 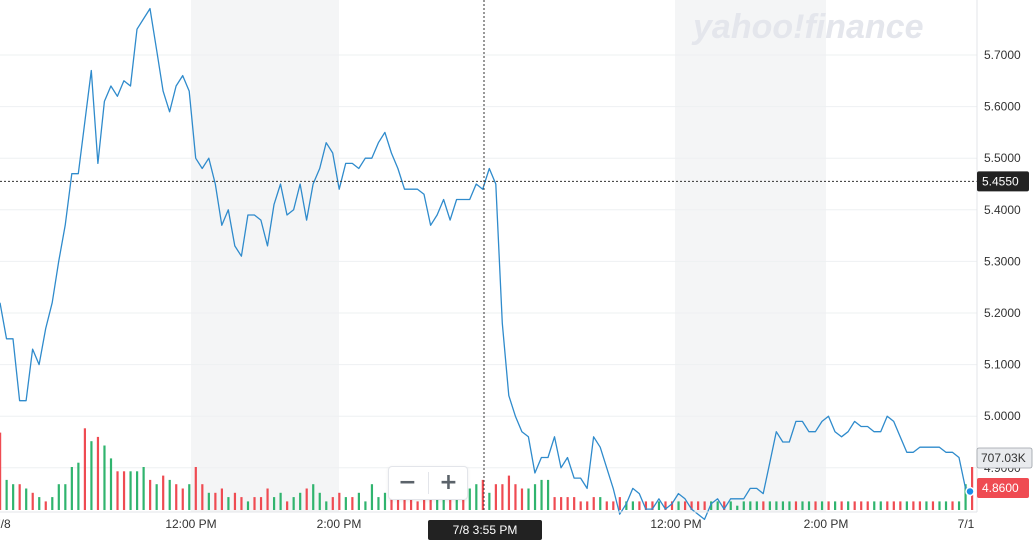 I want to click on zoom-controls: − +, so click(x=428, y=483).